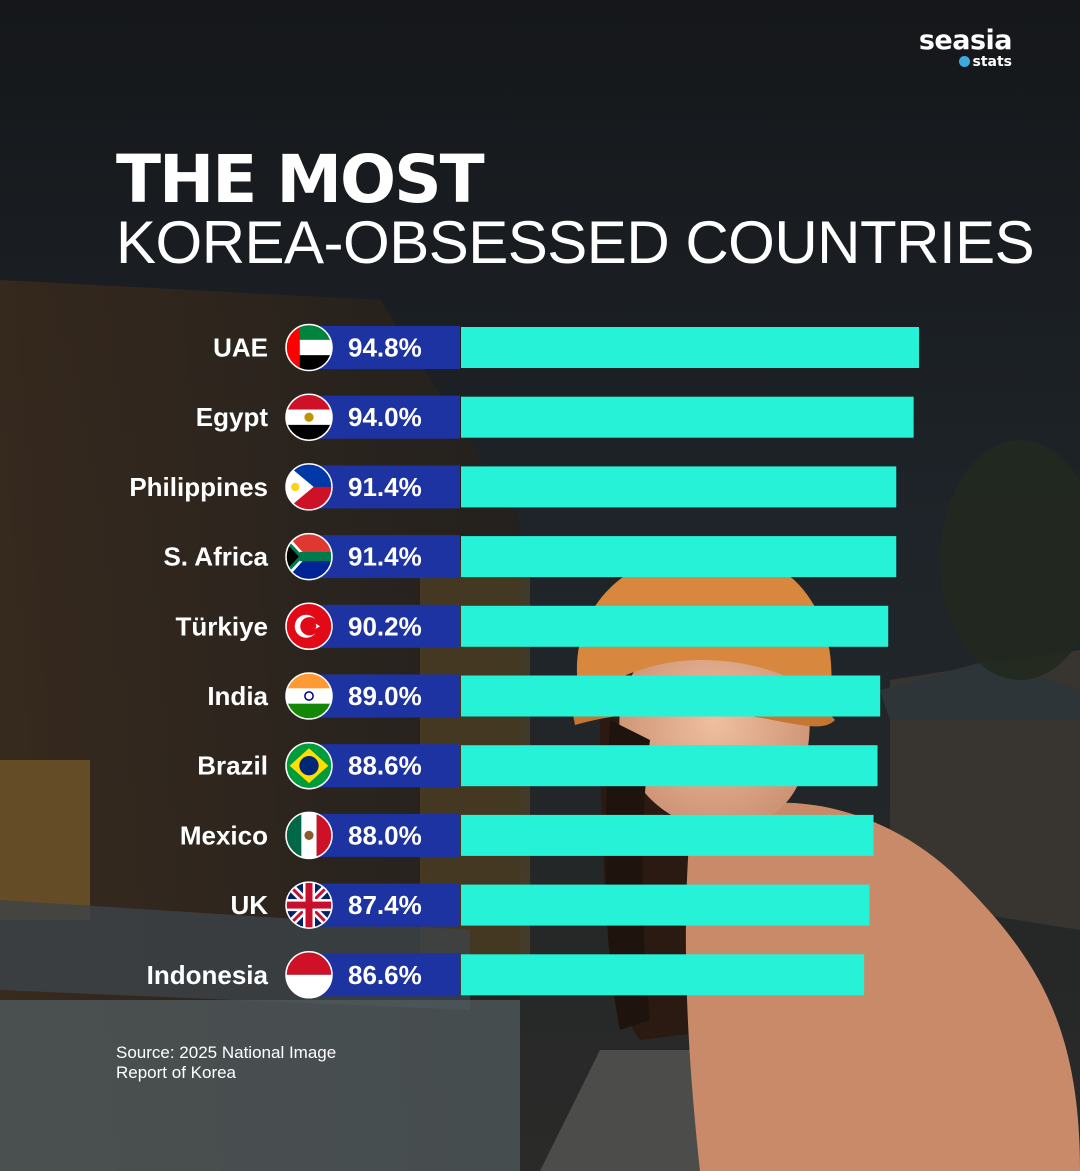  What do you see at coordinates (575, 242) in the screenshot?
I see `page-title-line2: KOREA-OBSESSED COUNTRIES` at bounding box center [575, 242].